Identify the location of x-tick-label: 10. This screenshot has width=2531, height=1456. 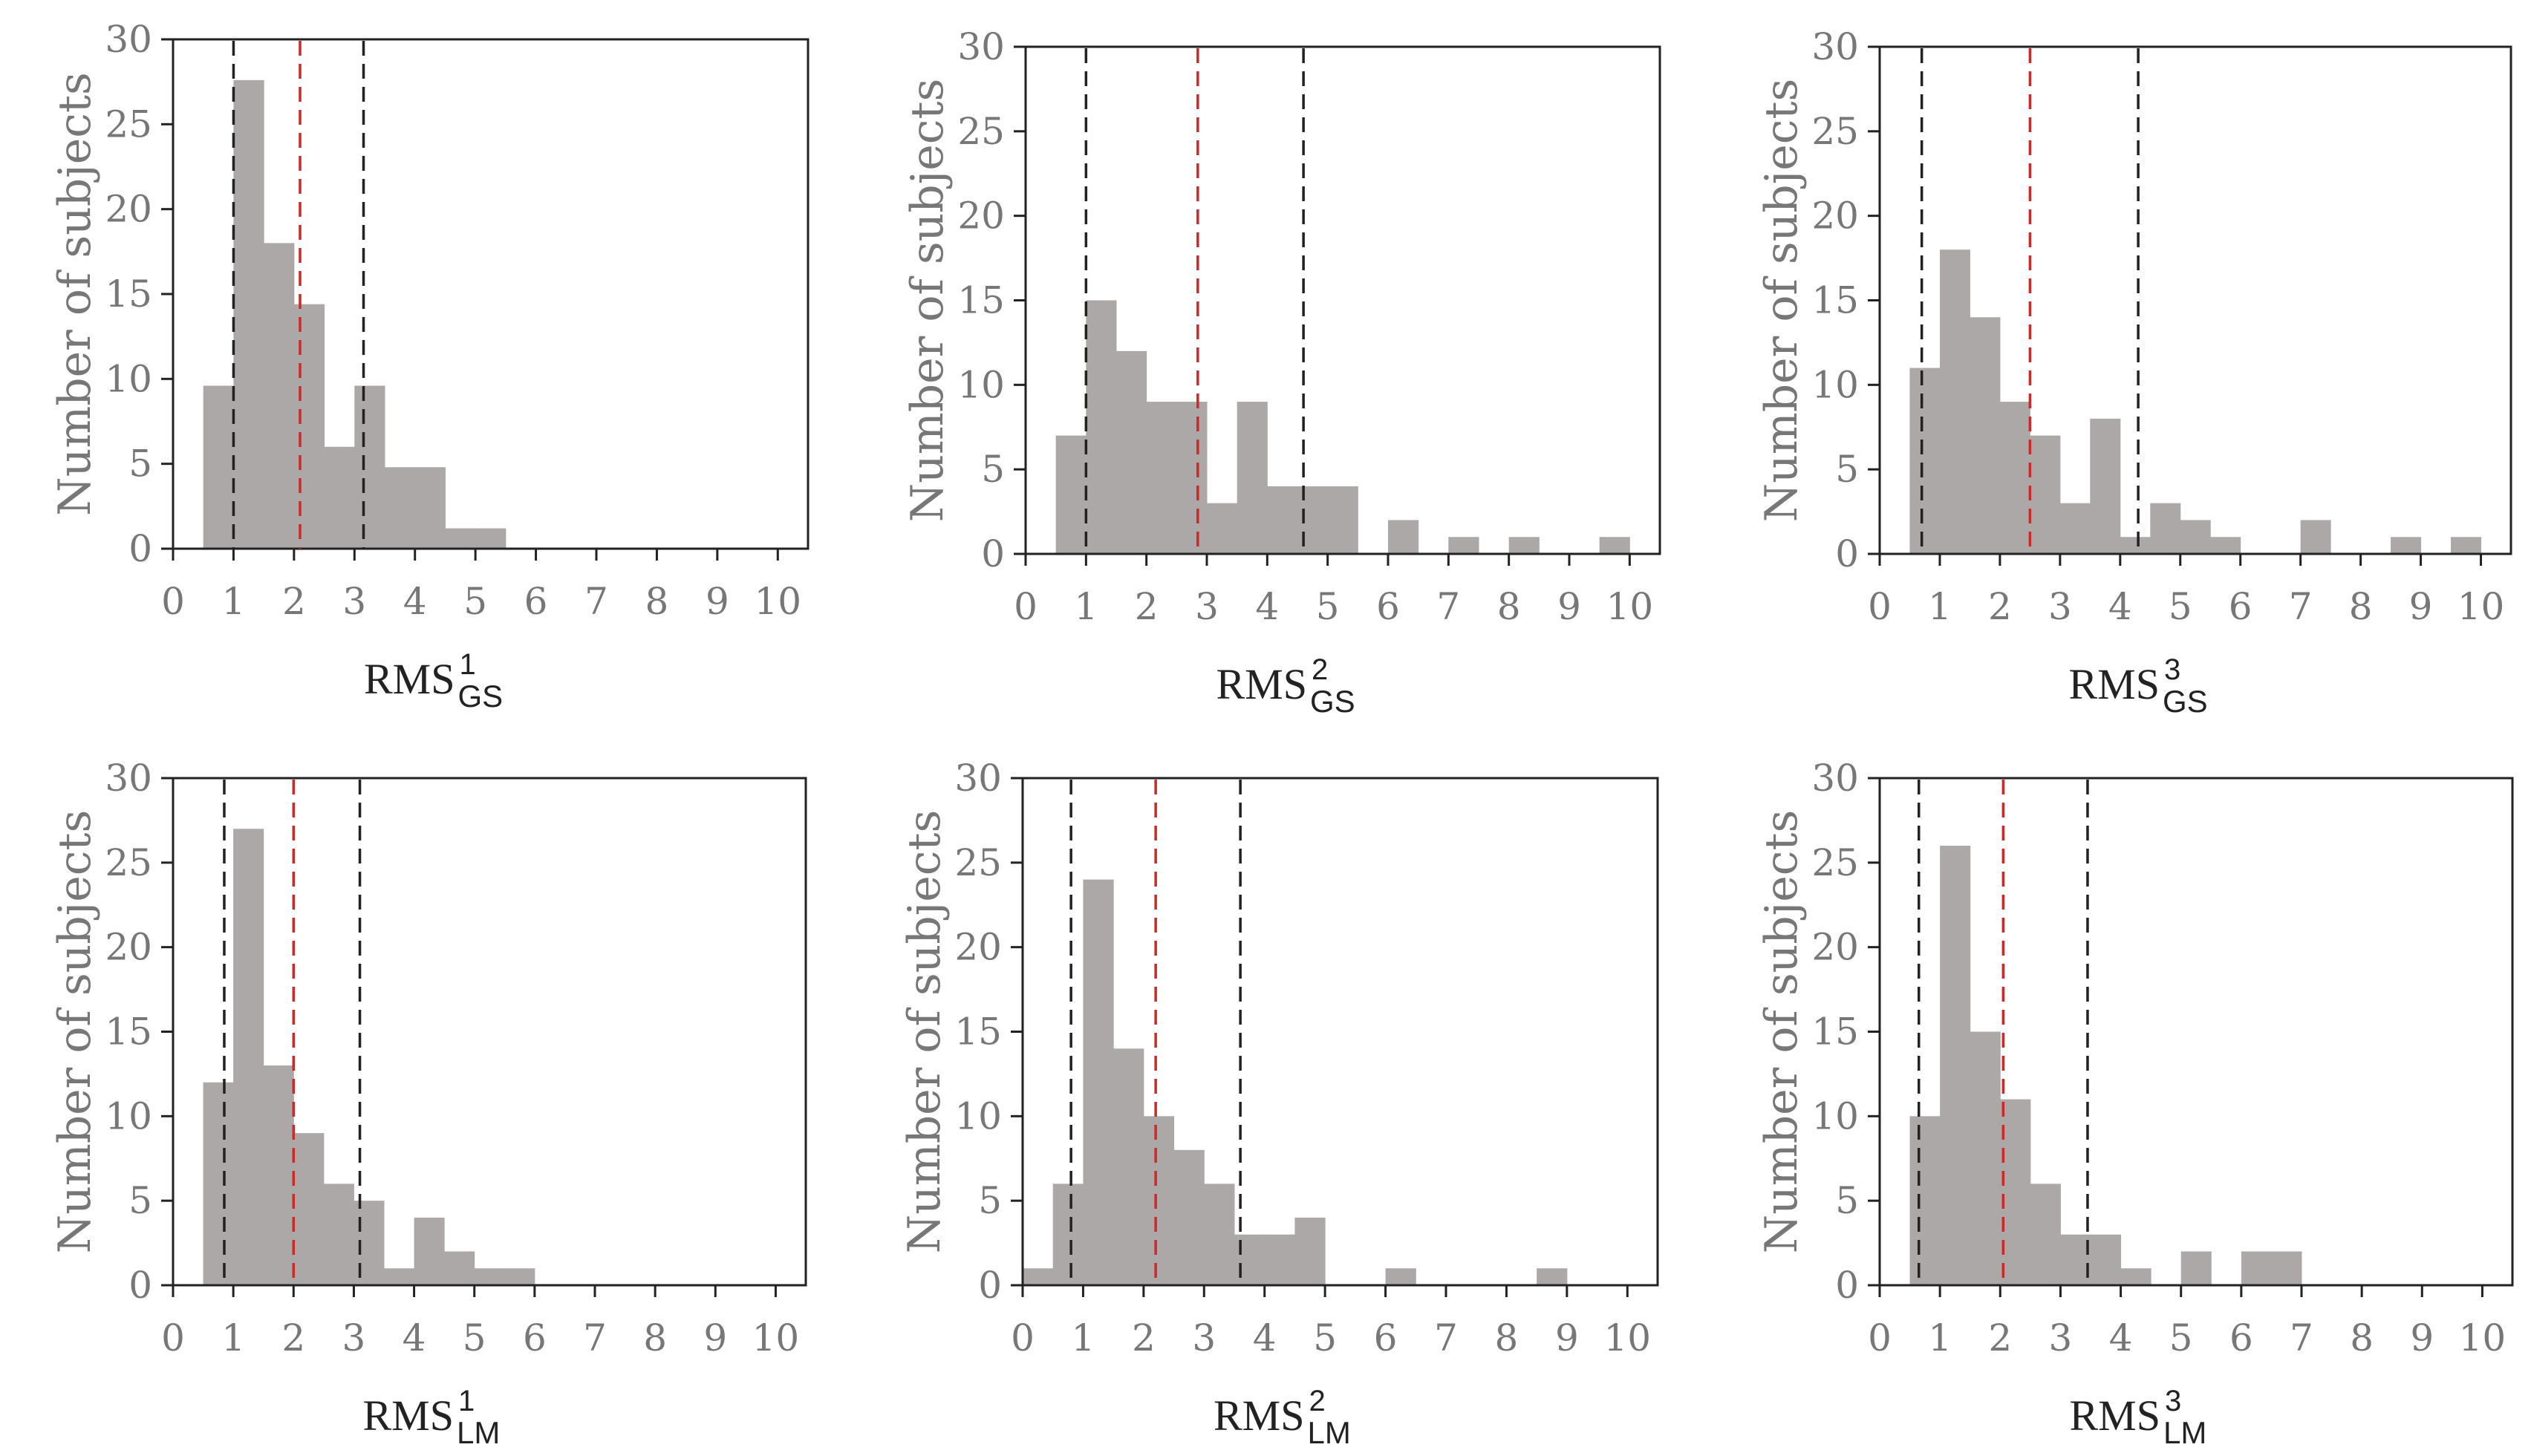
(1627, 1337).